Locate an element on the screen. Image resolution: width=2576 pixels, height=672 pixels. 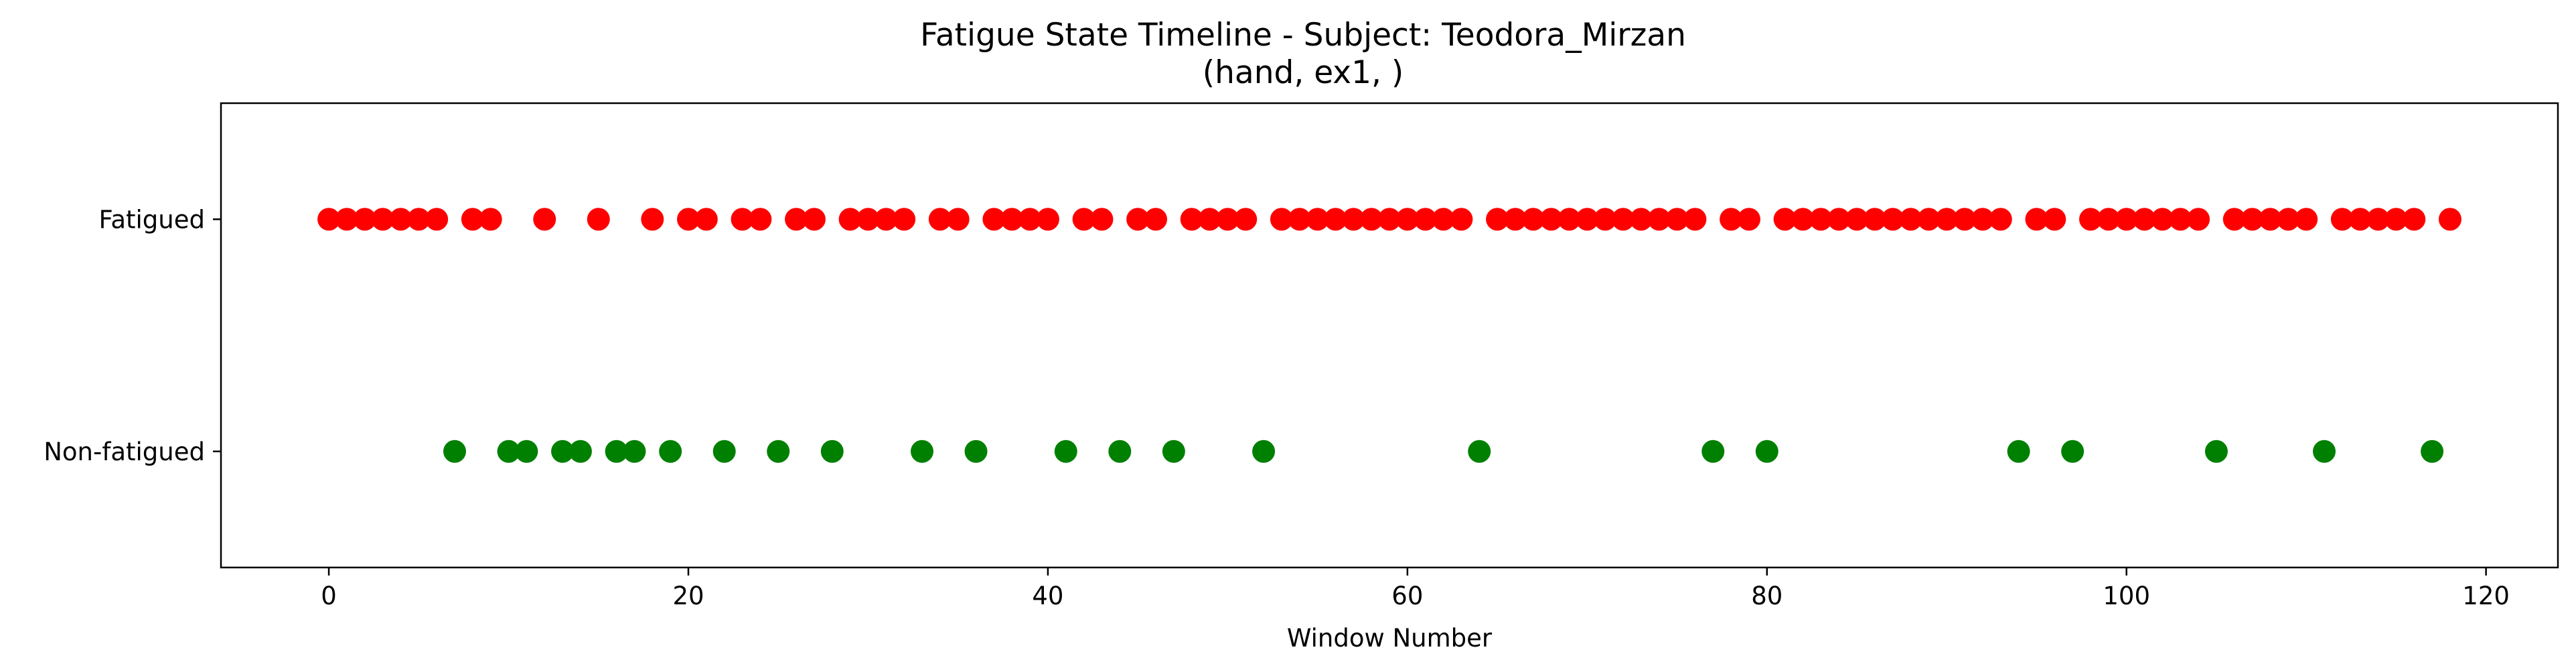
y-tick-label: Fatigued is located at coordinates (151, 220).